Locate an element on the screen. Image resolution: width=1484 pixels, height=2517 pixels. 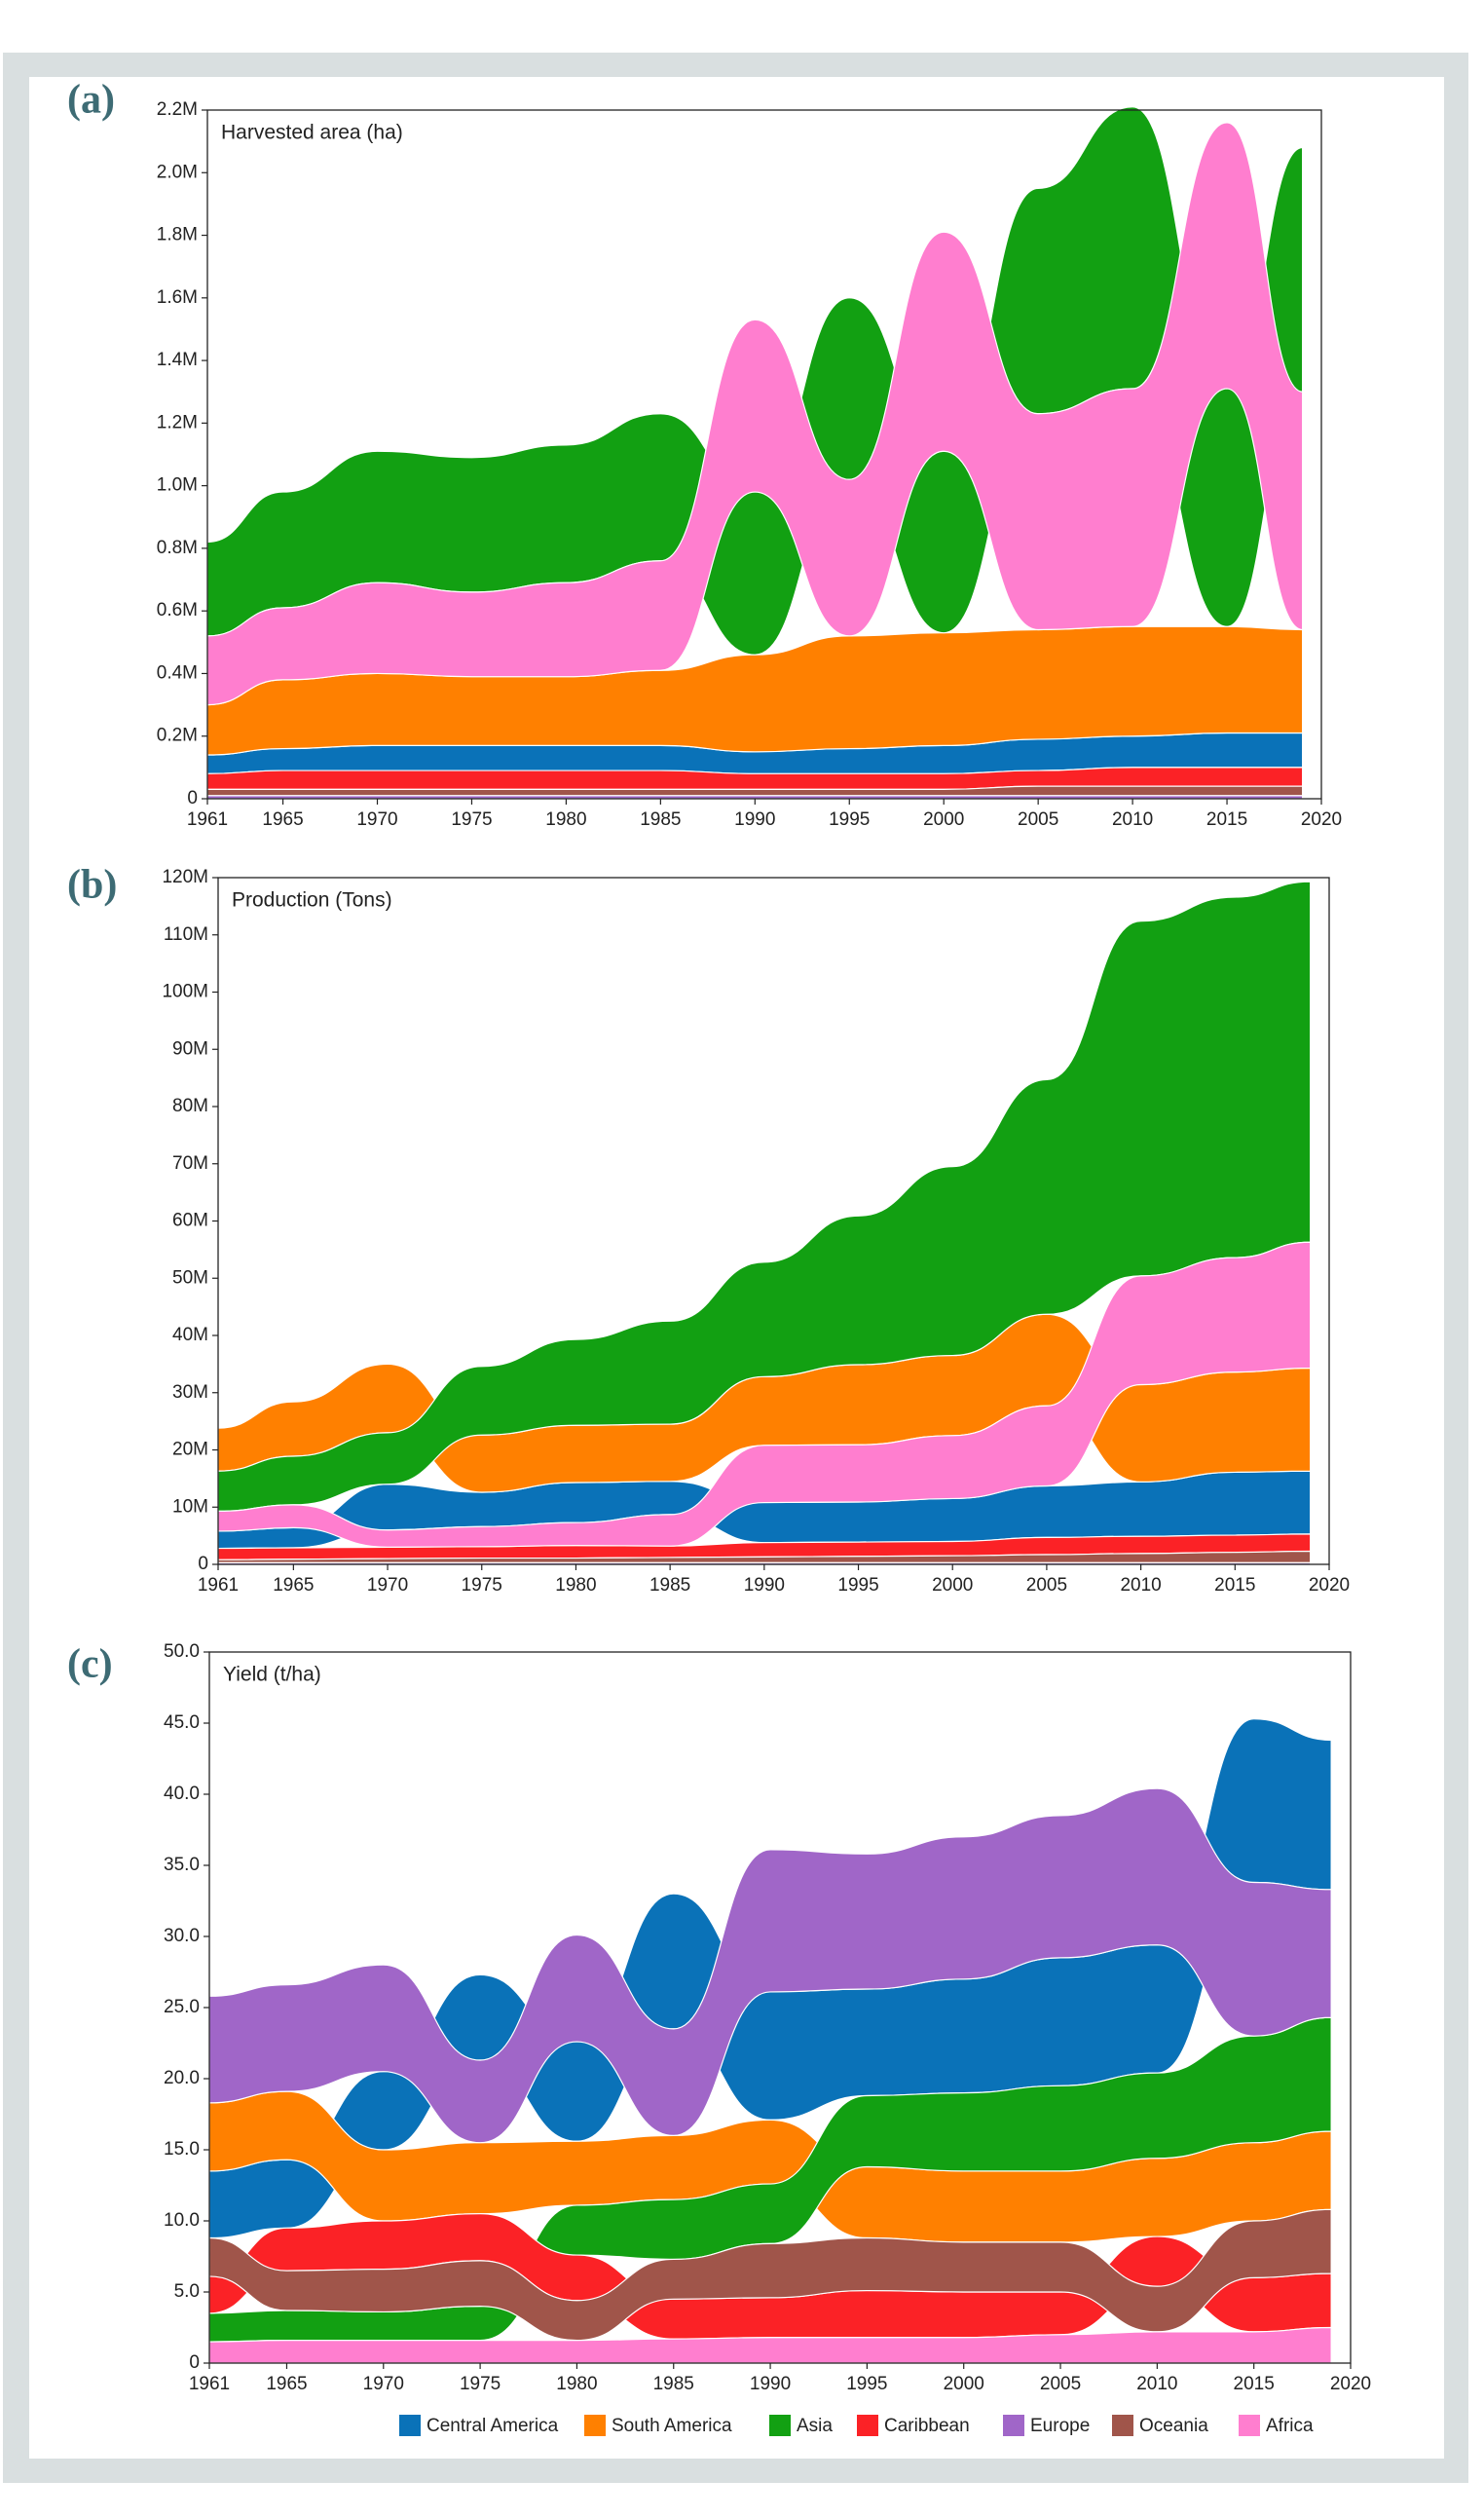
y-tick-label: 25.0 is located at coordinates (182, 2007).